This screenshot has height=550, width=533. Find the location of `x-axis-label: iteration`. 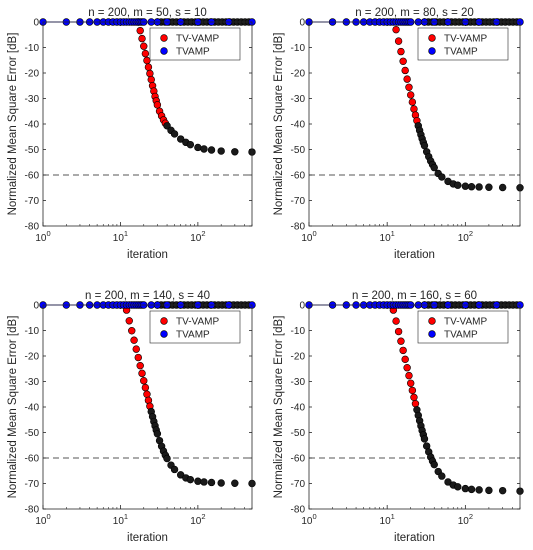

x-axis-label: iteration is located at coordinates (414, 538).